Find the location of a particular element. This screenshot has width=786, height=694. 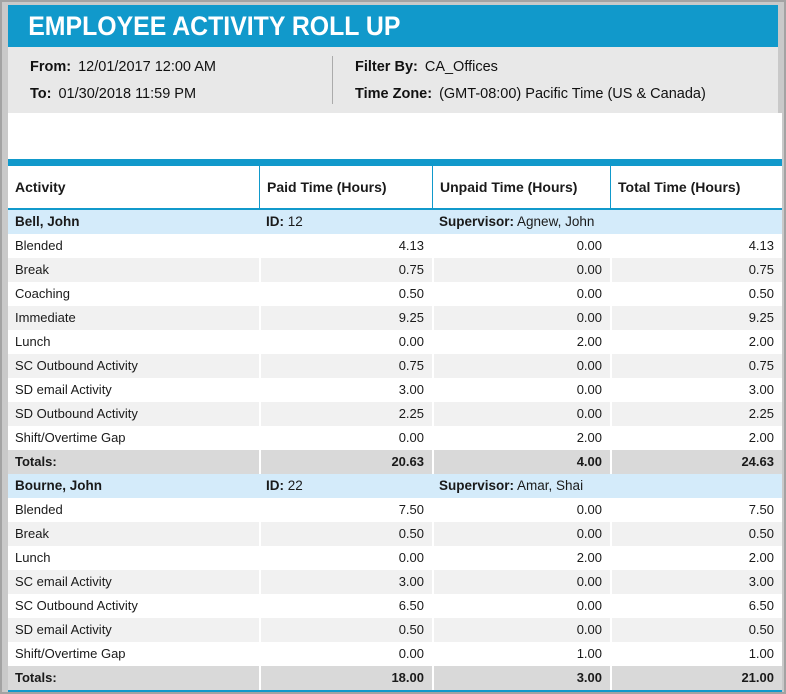

total-time-value: 9.25 is located at coordinates (696, 318).